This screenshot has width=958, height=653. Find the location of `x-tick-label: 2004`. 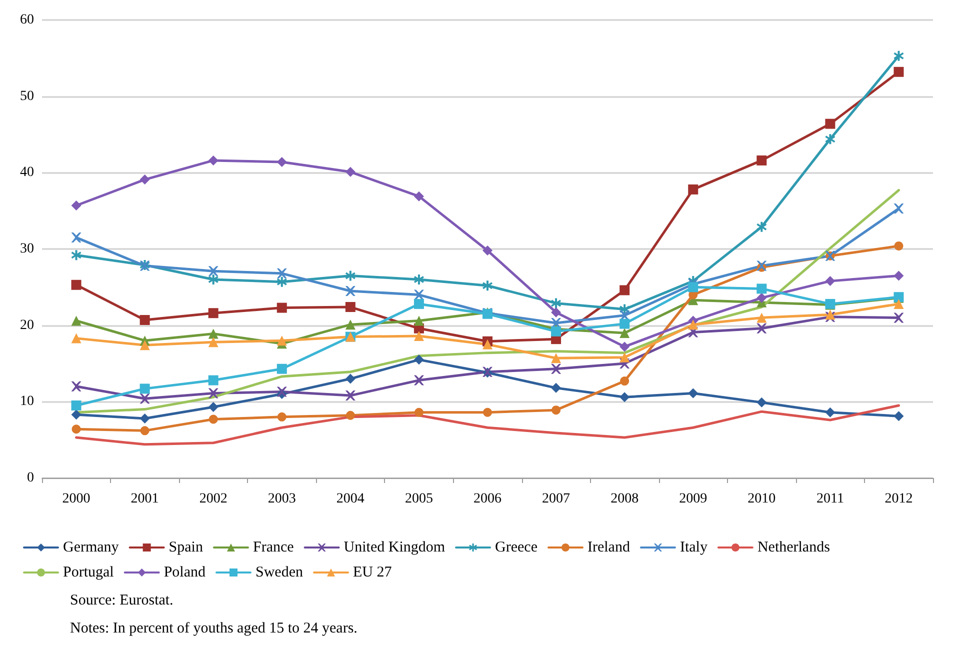

x-tick-label: 2004 is located at coordinates (350, 499).